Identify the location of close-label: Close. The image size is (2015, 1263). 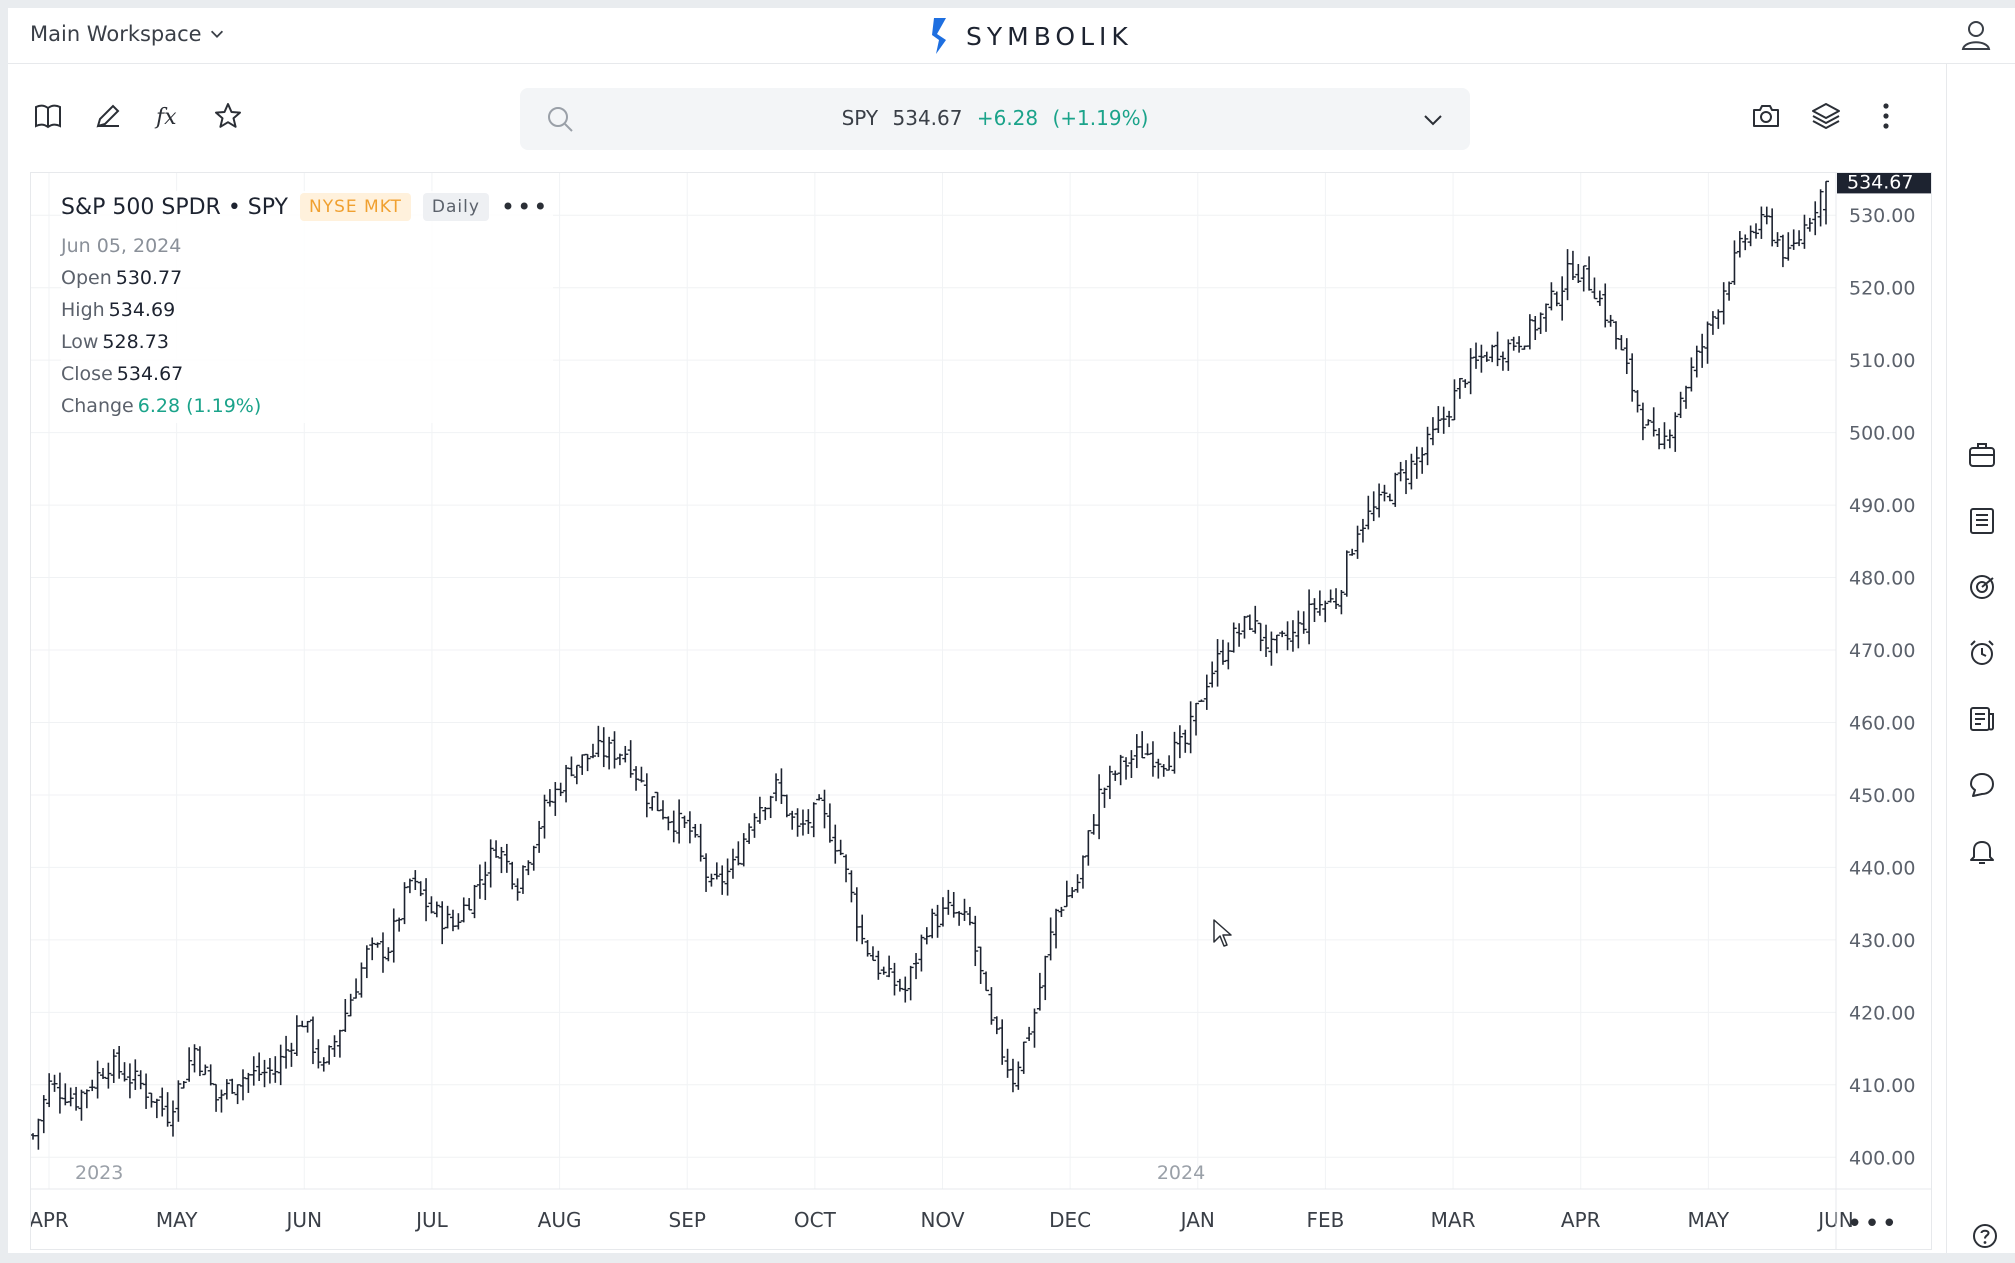
(87, 374).